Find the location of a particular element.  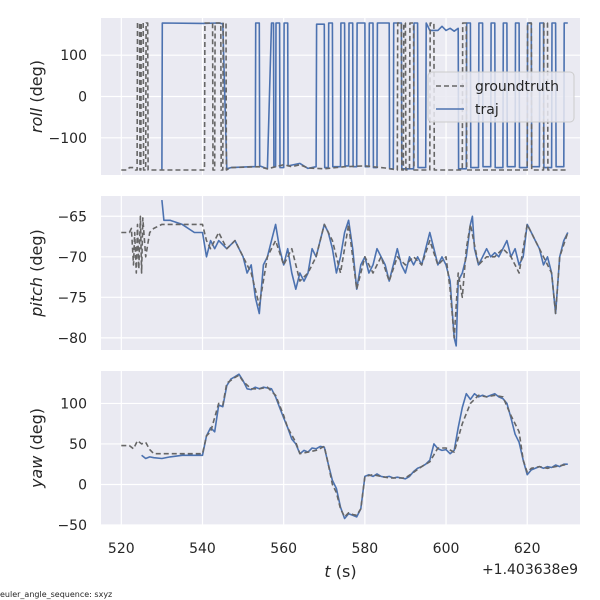

y-tick-label: 50 is located at coordinates (78, 445).